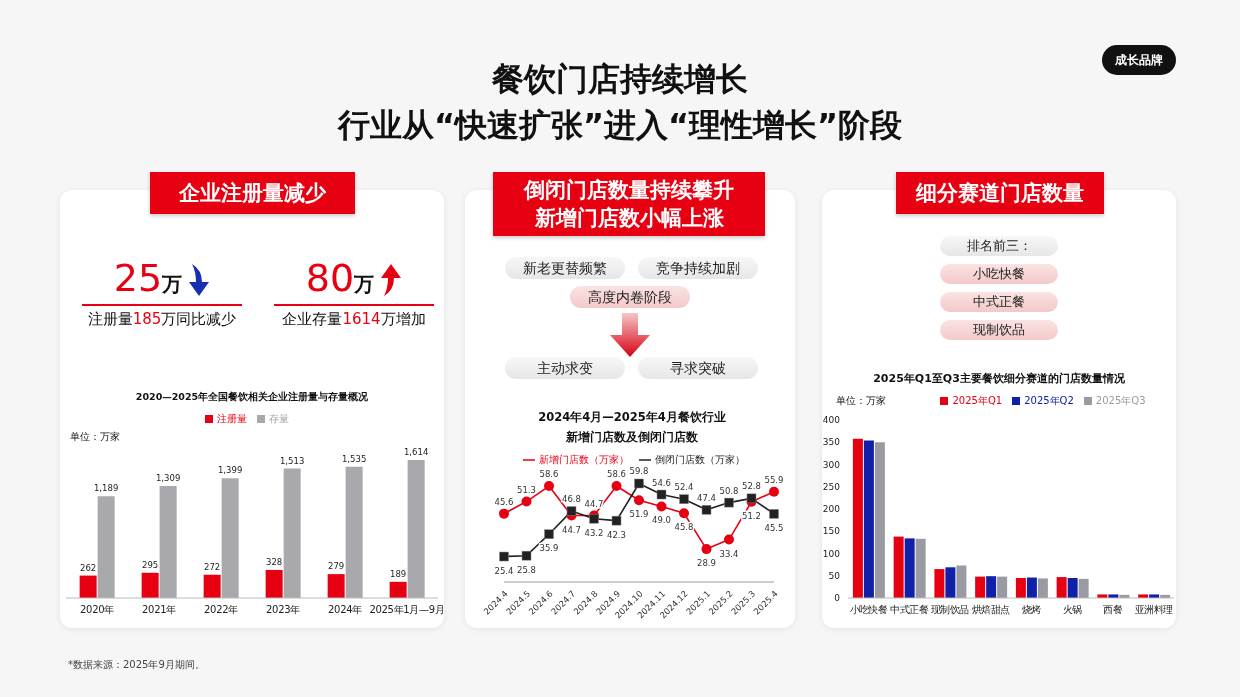 The width and height of the screenshot is (1240, 697). What do you see at coordinates (398, 573) in the screenshot?
I see `data-label: 189` at bounding box center [398, 573].